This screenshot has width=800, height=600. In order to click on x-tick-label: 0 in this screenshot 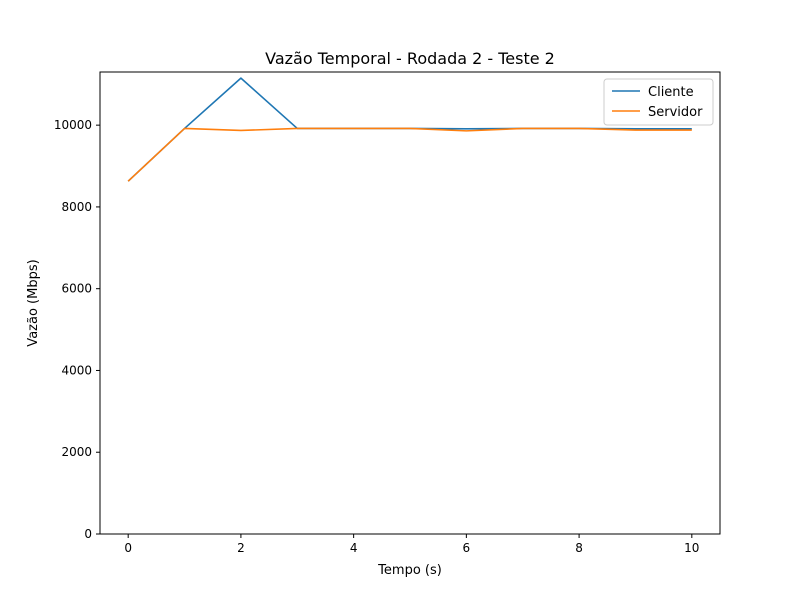, I will do `click(128, 548)`.